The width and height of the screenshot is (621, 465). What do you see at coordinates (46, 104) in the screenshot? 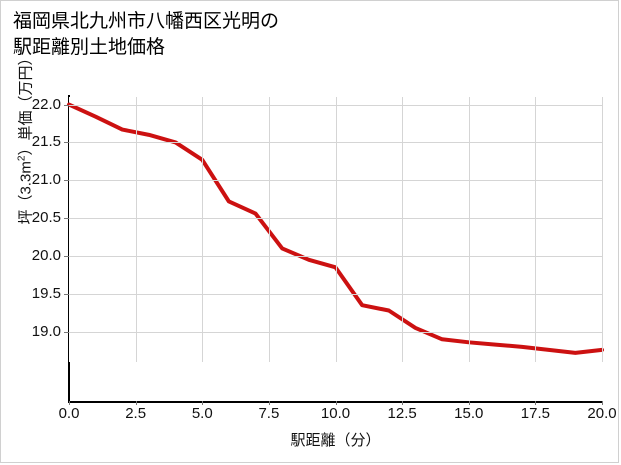
I see `y-tick-label: 22.0` at bounding box center [46, 104].